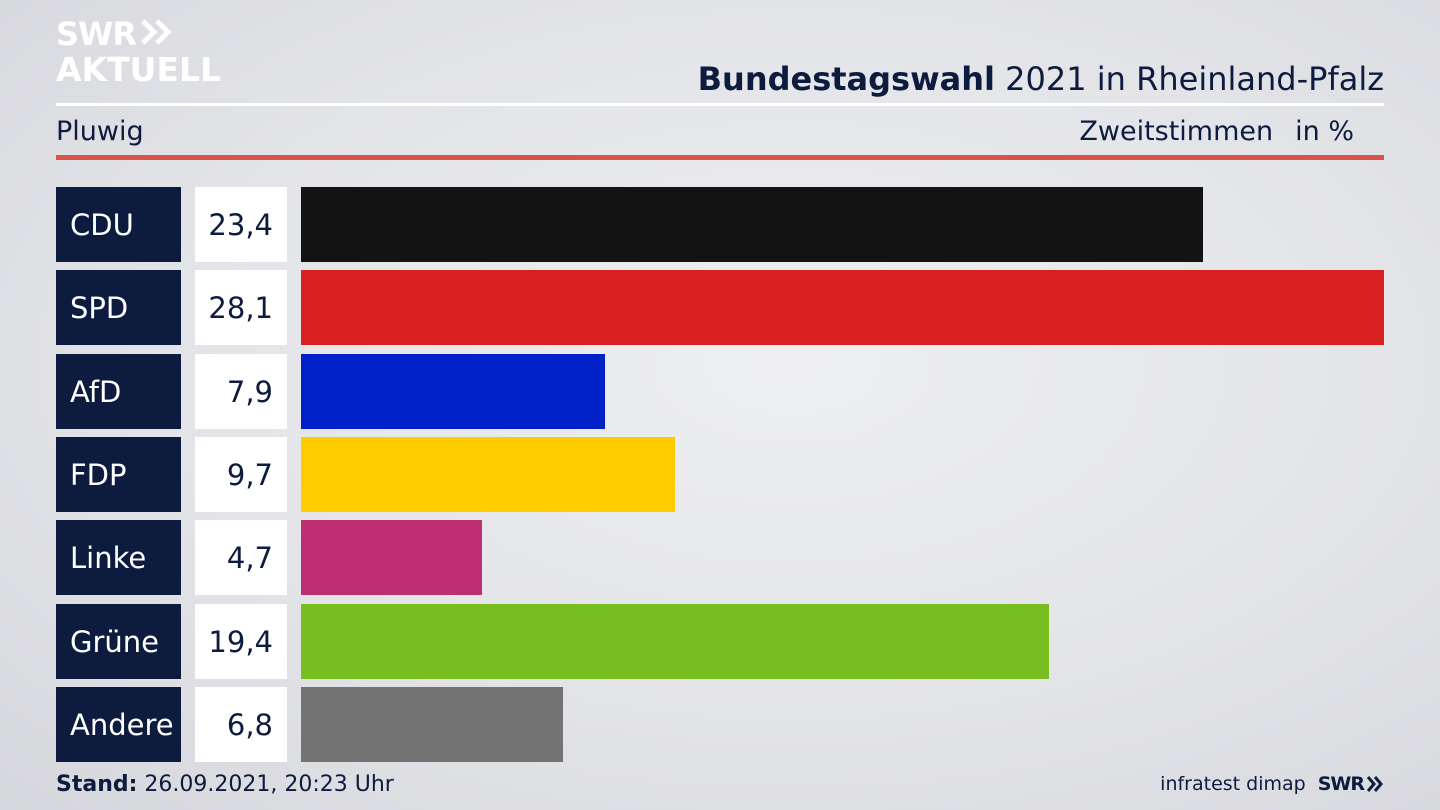 This screenshot has width=1440, height=810. Describe the element at coordinates (720, 557) in the screenshot. I see `bar-row: Linke 4,7` at that location.